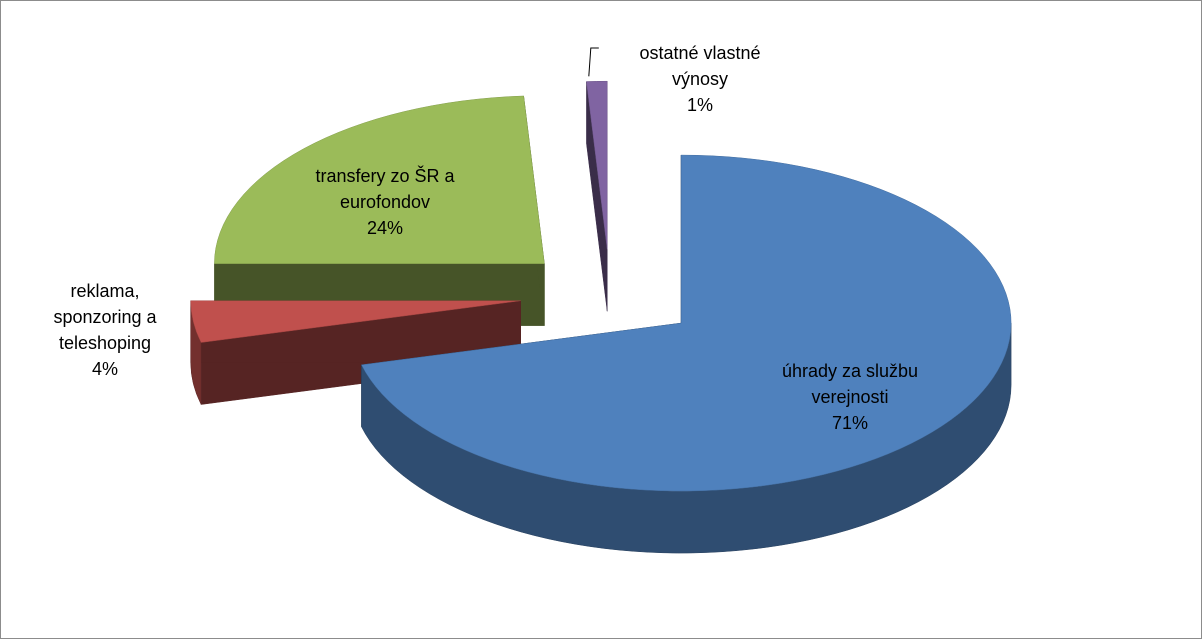 This screenshot has height=639, width=1202. I want to click on category-label: ostatné vlastné výnosy, so click(700, 66).